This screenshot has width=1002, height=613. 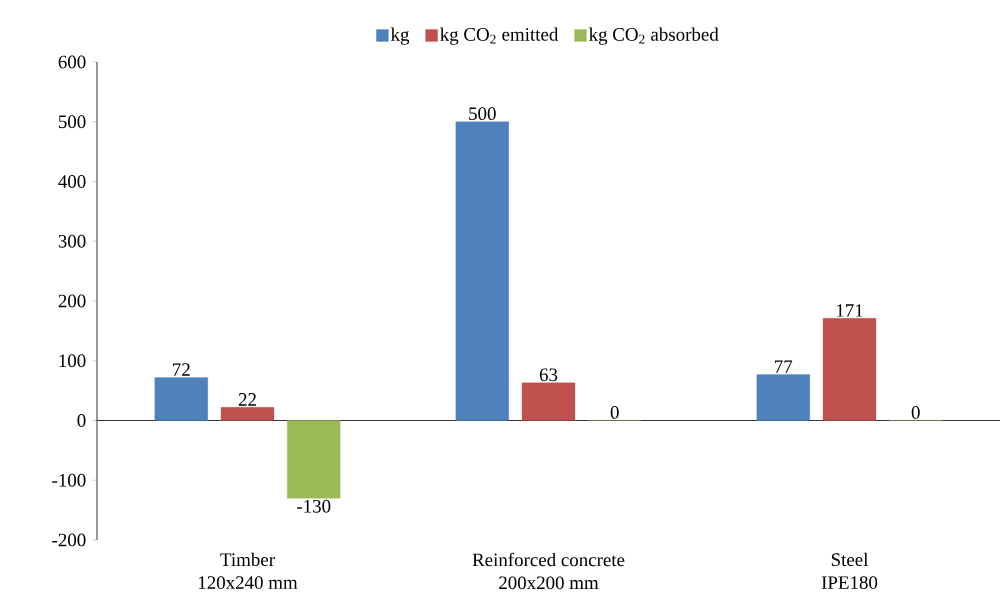 I want to click on legend-label: kg CO$_{2}$ emitted, so click(x=499, y=36).